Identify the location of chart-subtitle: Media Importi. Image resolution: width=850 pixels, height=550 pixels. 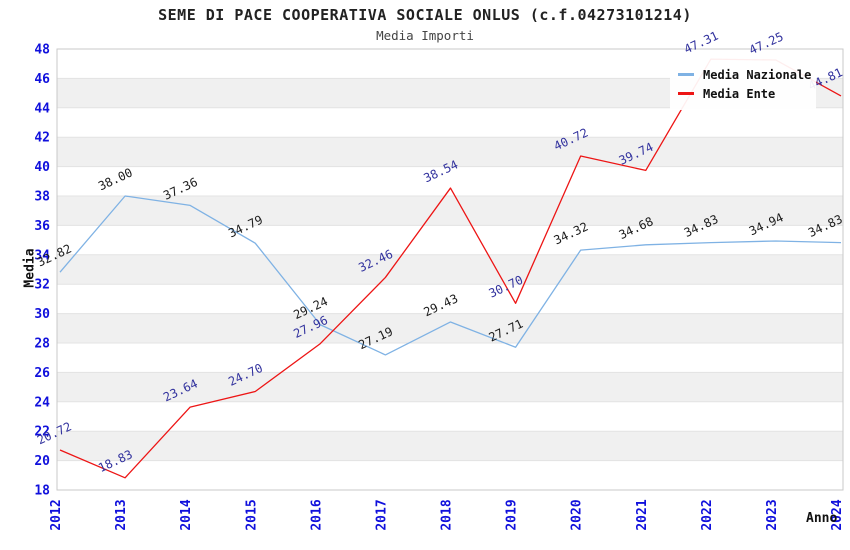
(425, 35).